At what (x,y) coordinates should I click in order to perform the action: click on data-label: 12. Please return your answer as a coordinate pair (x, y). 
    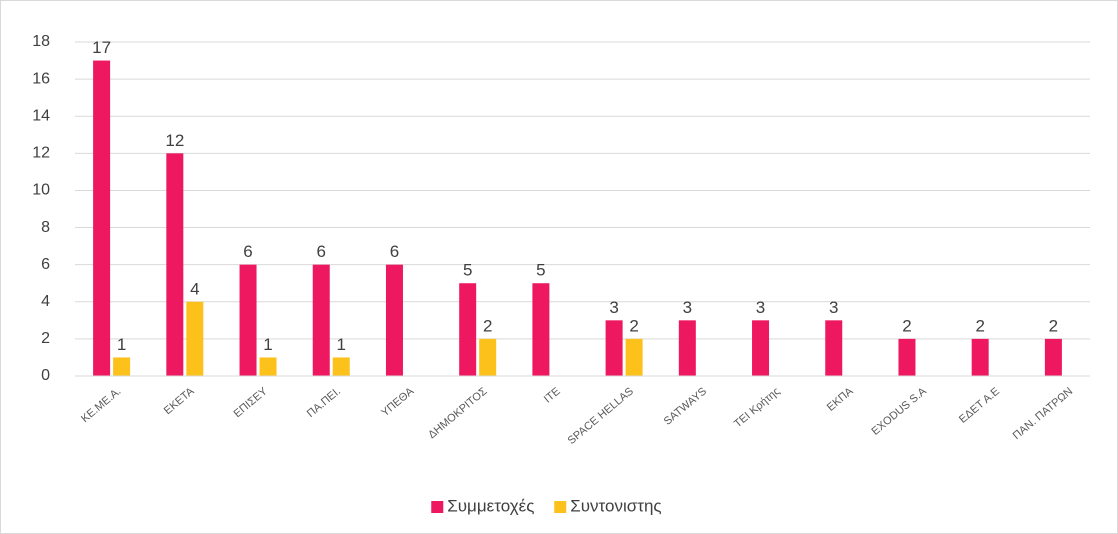
    Looking at the image, I should click on (174, 140).